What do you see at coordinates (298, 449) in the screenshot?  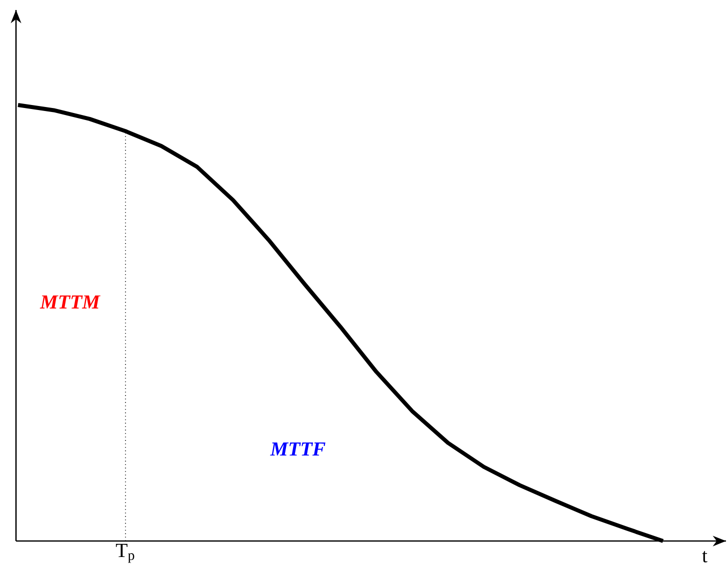 I see `annotation: MTTF` at bounding box center [298, 449].